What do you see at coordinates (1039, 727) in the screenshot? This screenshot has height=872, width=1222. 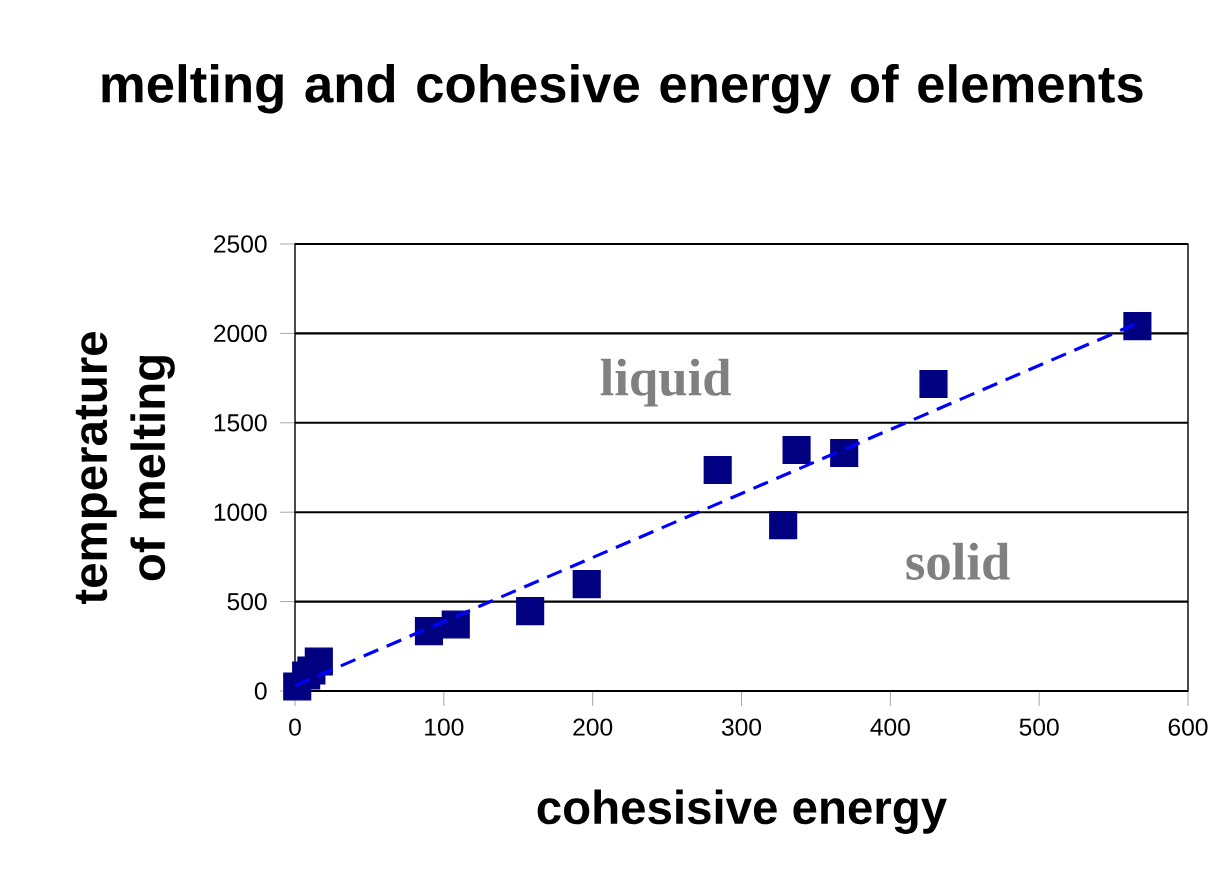 I see `x-tick-label: 500` at bounding box center [1039, 727].